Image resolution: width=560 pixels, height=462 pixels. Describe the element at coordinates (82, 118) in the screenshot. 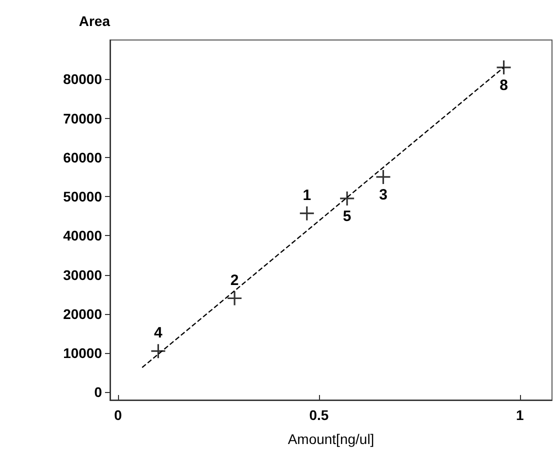

I see `y-tick-label: 70000` at that location.